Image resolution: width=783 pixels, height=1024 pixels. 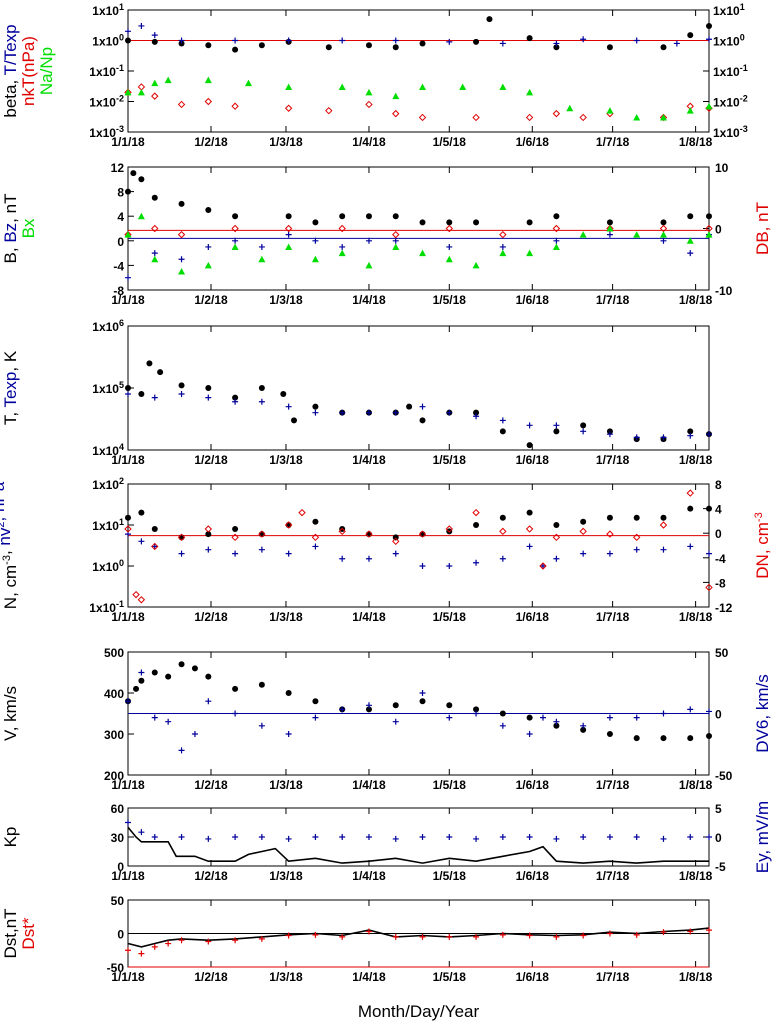 I want to click on left-axis-label: N, cm-3, nv2, nPa, so click(x=10, y=545).